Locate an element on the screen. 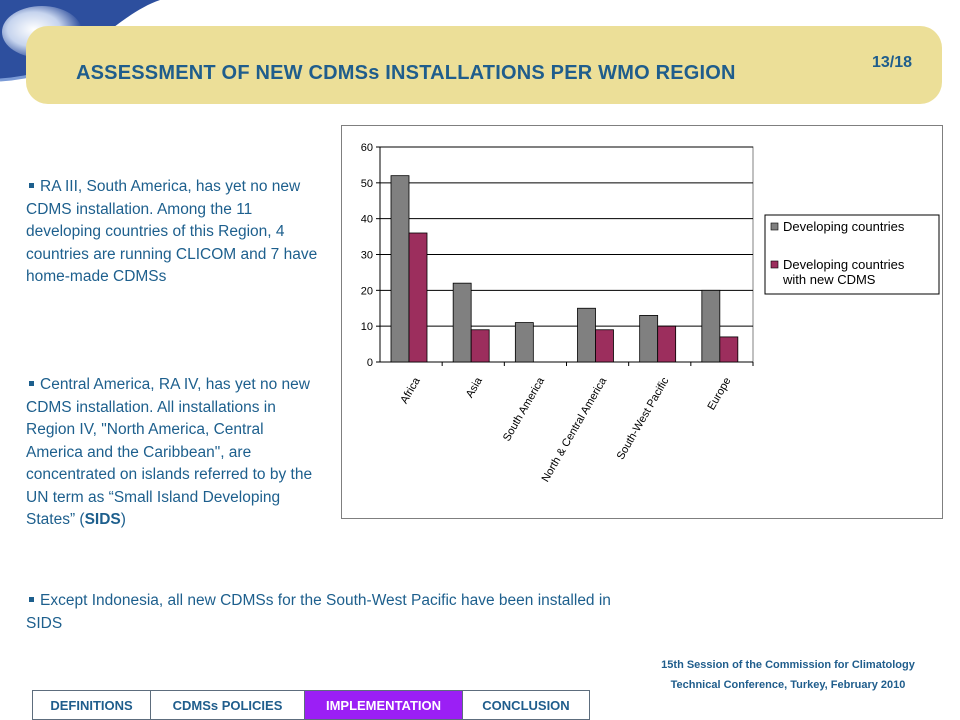 Image resolution: width=960 pixels, height=720 pixels. y-tick-label: 20 is located at coordinates (367, 291).